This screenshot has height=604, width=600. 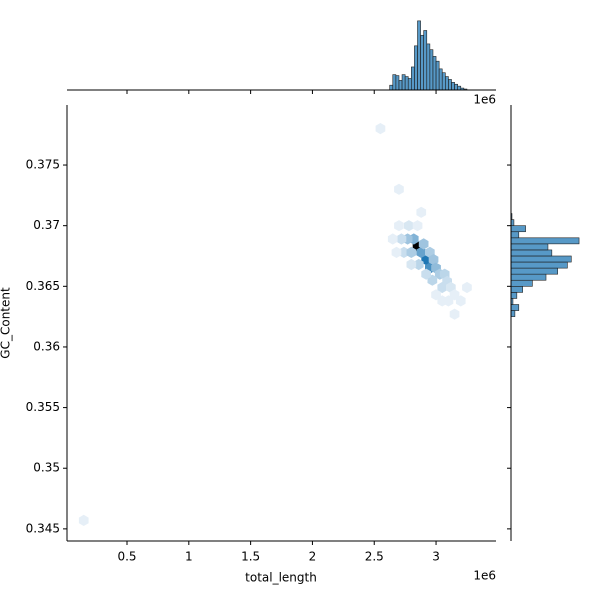 I want to click on y-tick-label: 0.37, so click(x=46, y=225).